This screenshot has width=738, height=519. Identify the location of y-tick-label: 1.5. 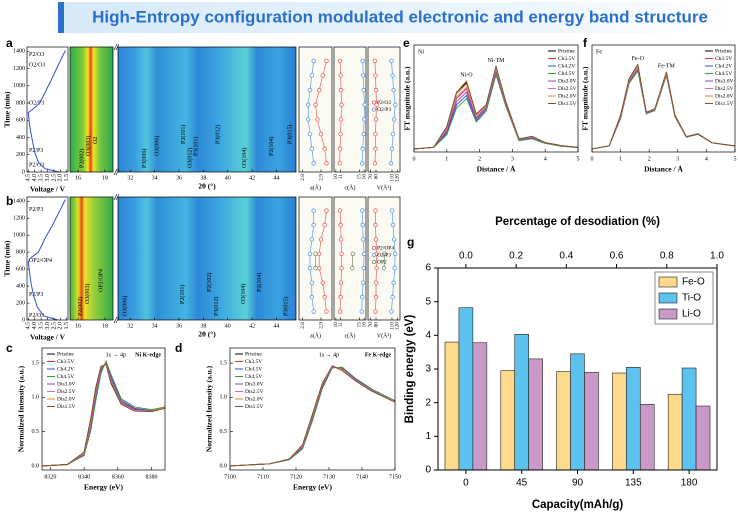
(36, 363).